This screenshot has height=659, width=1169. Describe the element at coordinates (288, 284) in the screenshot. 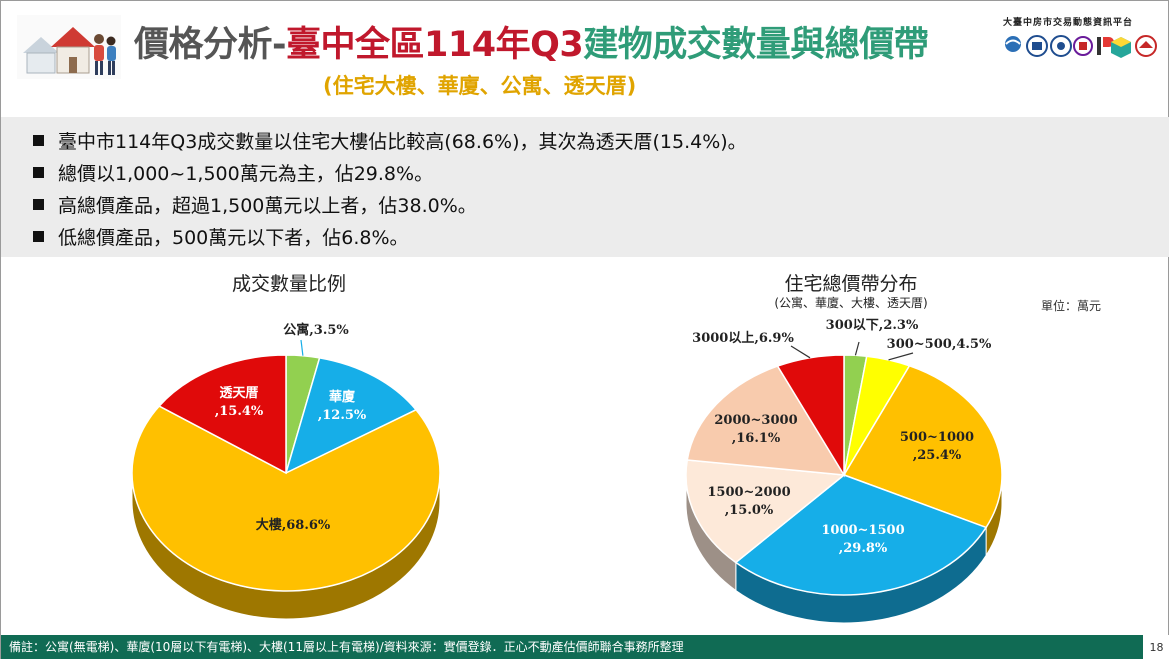

I see `chart-title-count: 成交數量比例` at that location.